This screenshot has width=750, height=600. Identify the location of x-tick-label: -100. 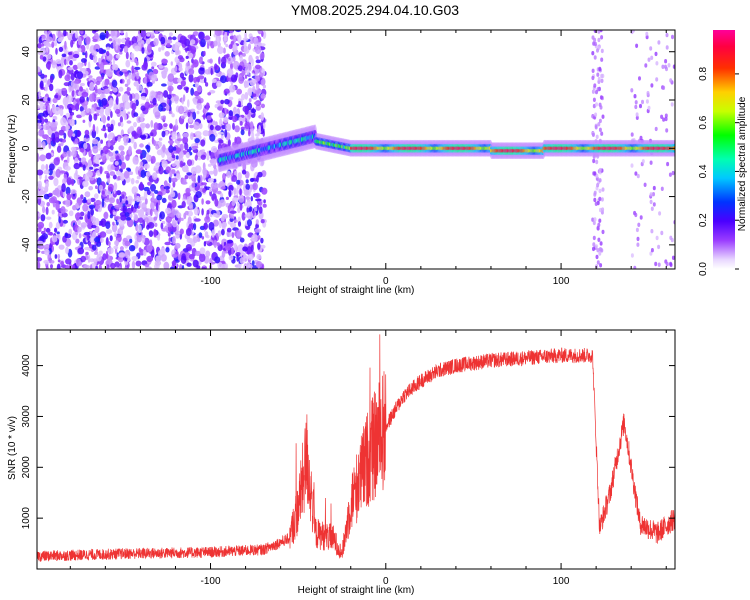
(211, 281).